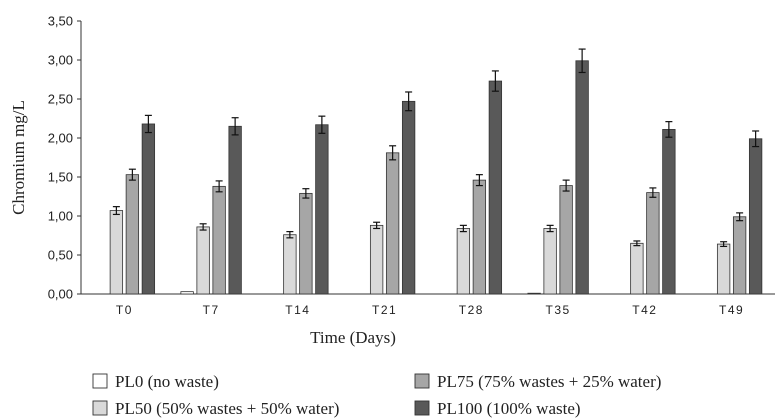 The height and width of the screenshot is (418, 775). Describe the element at coordinates (644, 310) in the screenshot. I see `x-tick-label: T42` at that location.